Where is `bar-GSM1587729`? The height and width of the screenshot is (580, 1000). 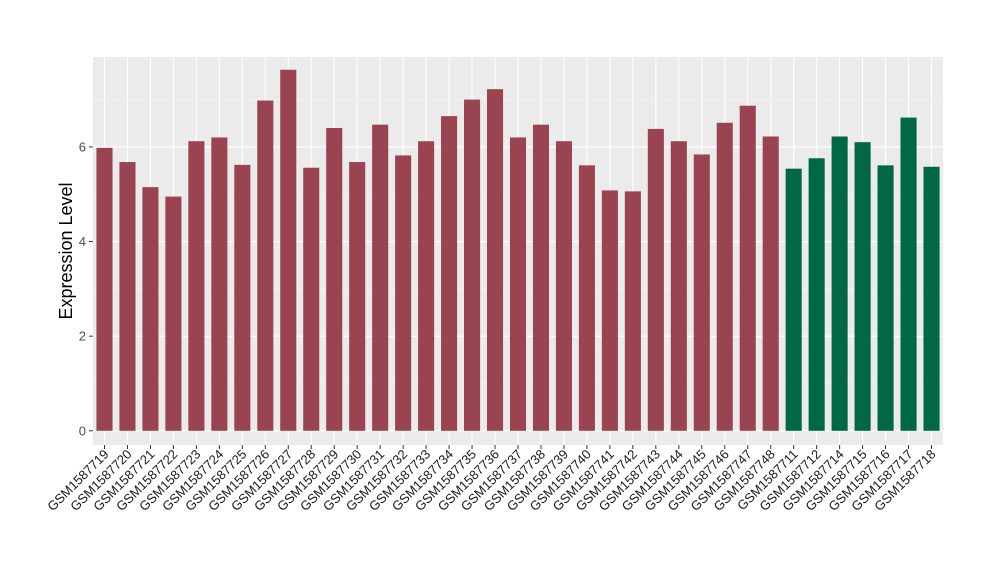
bar-GSM1587729 is located at coordinates (334, 279).